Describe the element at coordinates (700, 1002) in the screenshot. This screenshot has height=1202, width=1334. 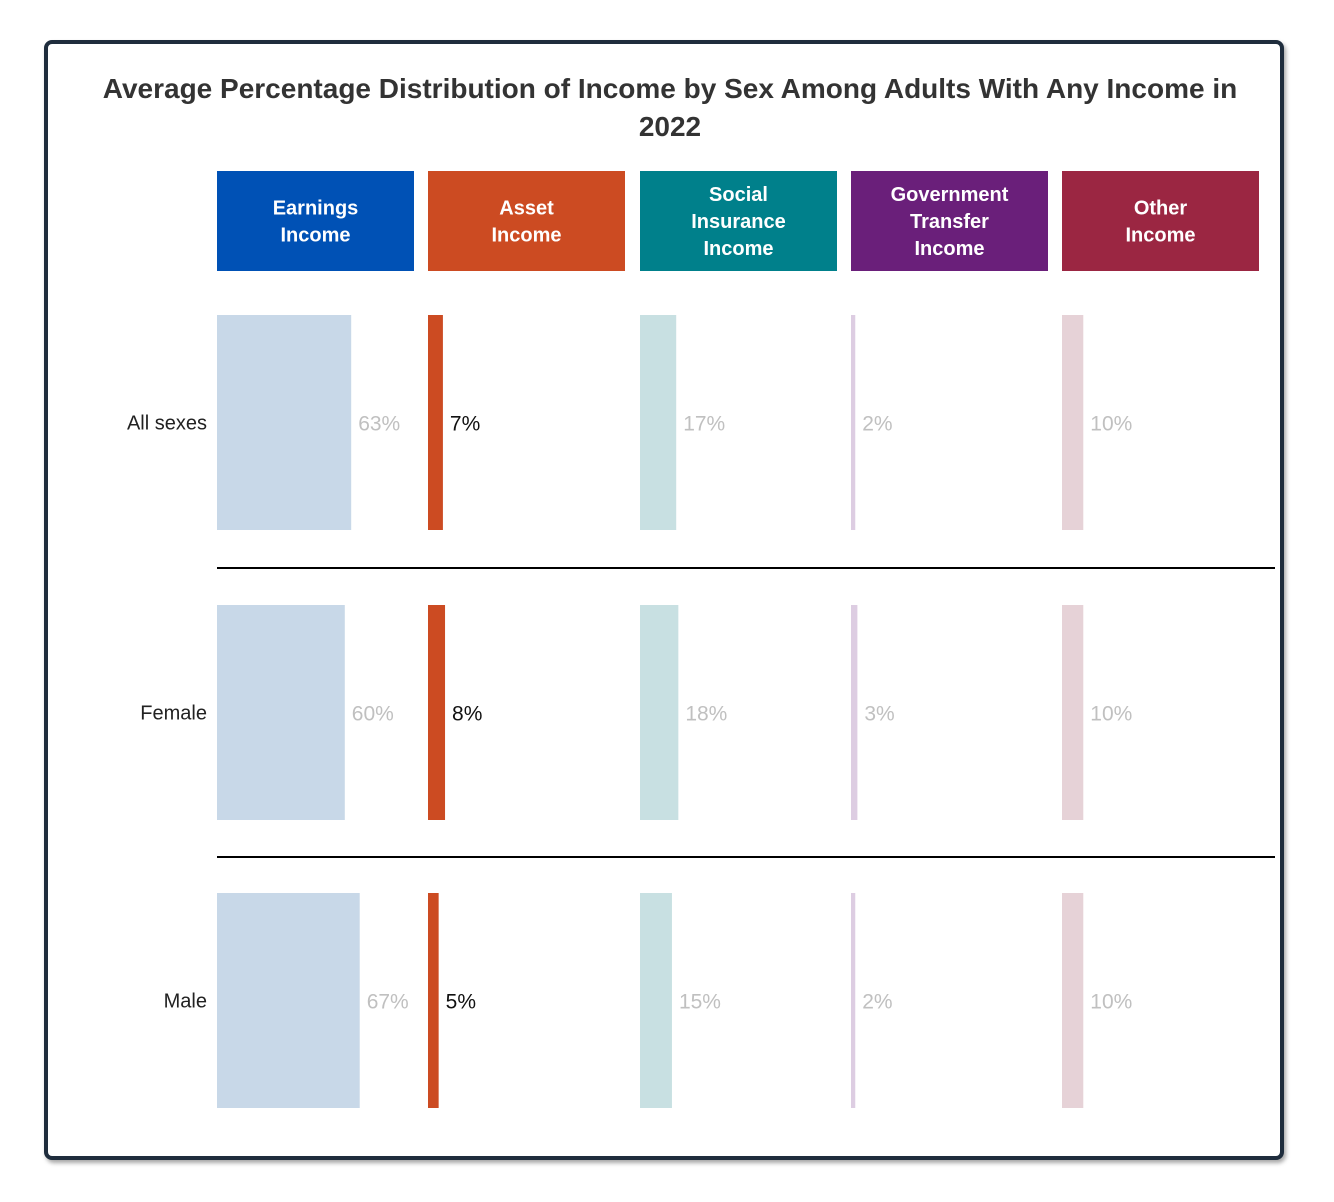
I see `value-label-2-2: 15%` at that location.